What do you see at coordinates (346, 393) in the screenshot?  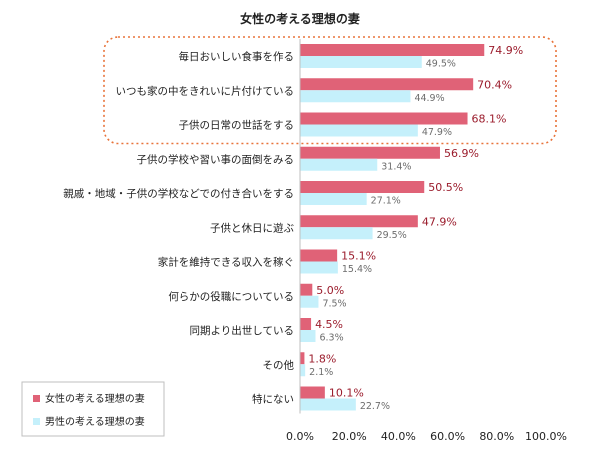 I see `data-label-women: 10.1%` at bounding box center [346, 393].